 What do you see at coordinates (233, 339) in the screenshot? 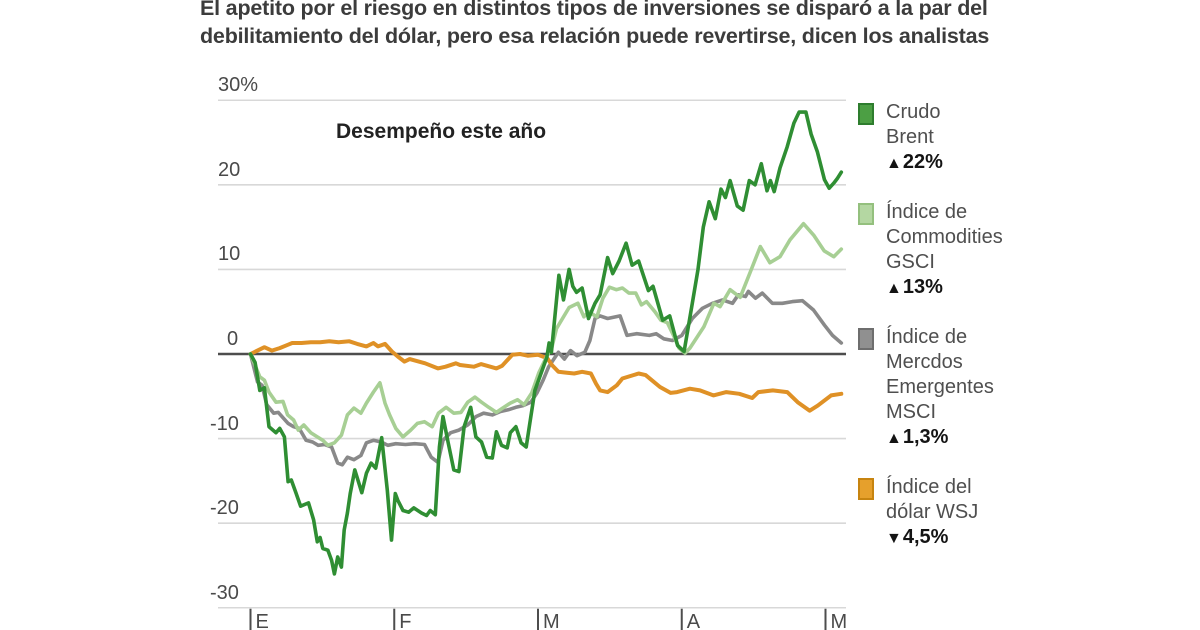
I see `y-tick-label: 0` at bounding box center [233, 339].